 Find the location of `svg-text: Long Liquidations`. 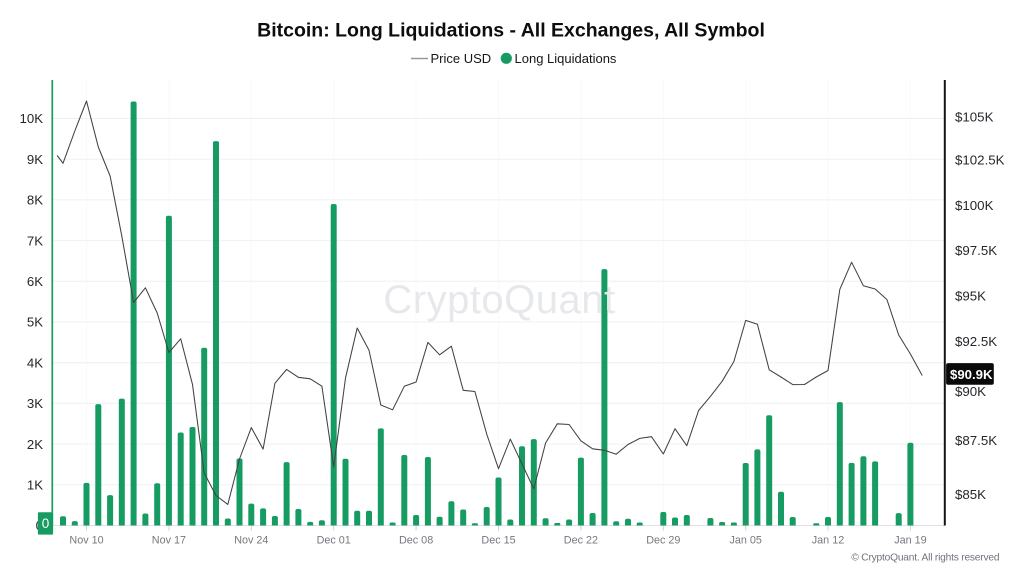

svg-text: Long Liquidations is located at coordinates (566, 58).